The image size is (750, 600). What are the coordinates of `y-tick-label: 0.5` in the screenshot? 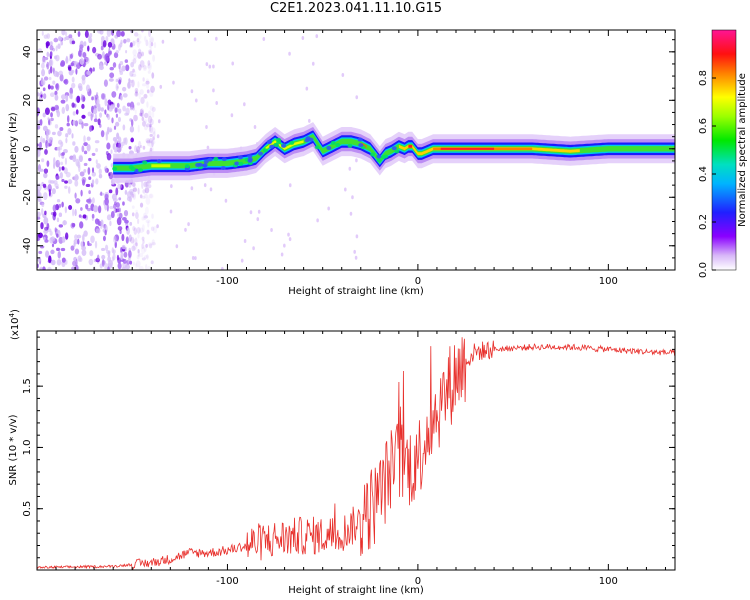 It's located at (27, 509).